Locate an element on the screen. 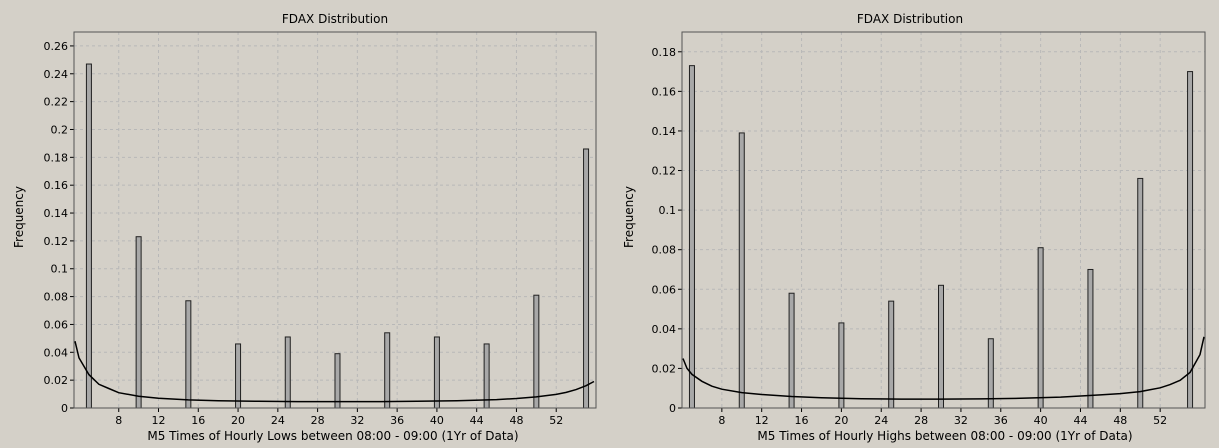 The height and width of the screenshot is (448, 1219). y-tick-label: 0.26 is located at coordinates (56, 46).